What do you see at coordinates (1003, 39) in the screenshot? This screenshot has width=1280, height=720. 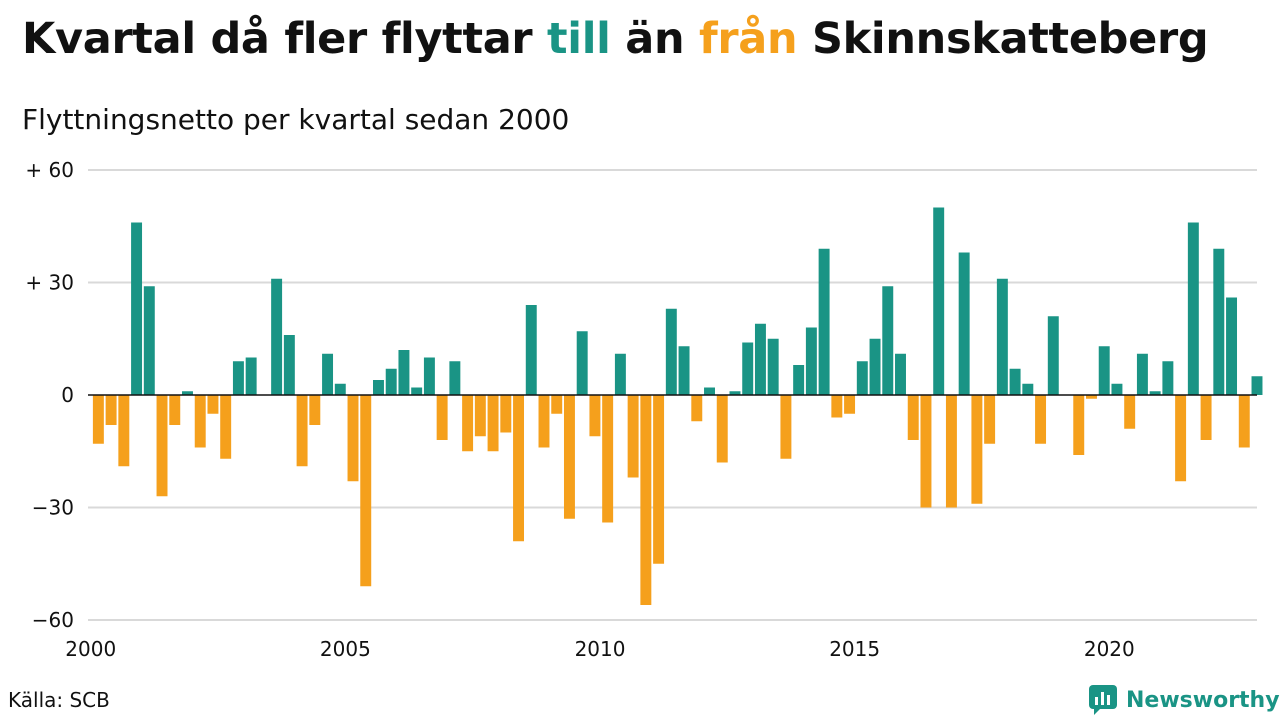 I see `title-part-3: Skinnskatteberg` at bounding box center [1003, 39].